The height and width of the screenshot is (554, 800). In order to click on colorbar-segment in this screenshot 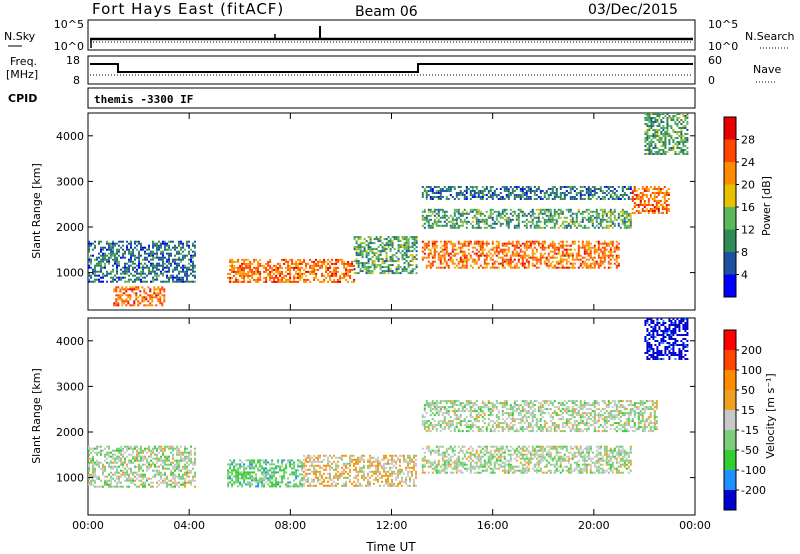, I will do `click(730, 263)`.